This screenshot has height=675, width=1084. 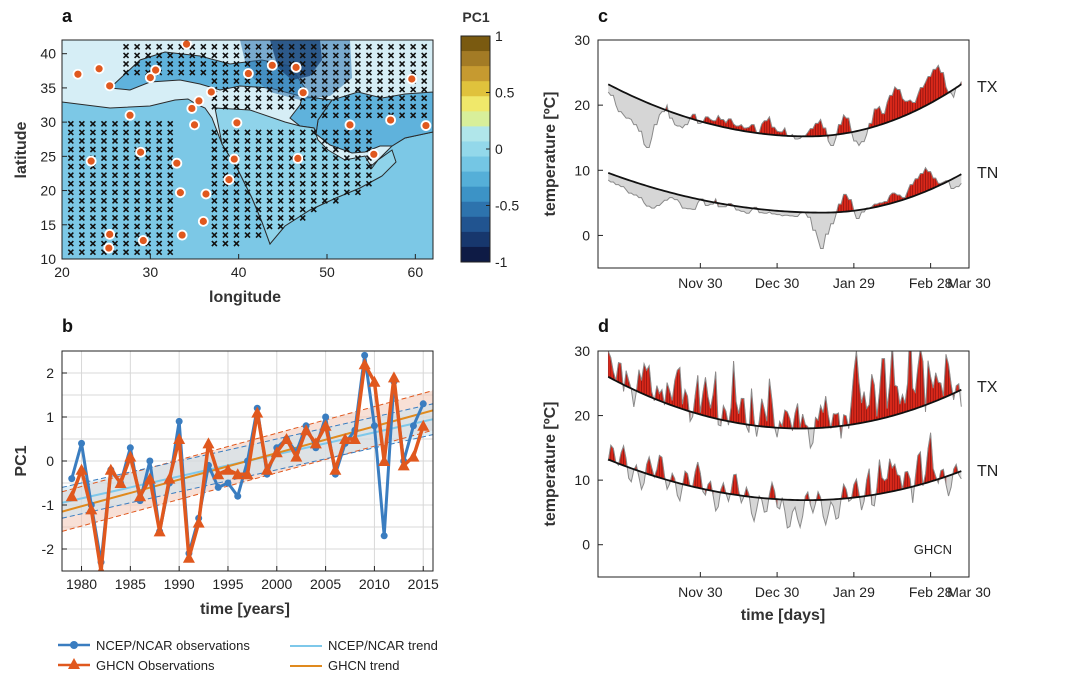 What do you see at coordinates (507, 206) in the screenshot?
I see `colorbar-tick-label: -0.5` at bounding box center [507, 206].